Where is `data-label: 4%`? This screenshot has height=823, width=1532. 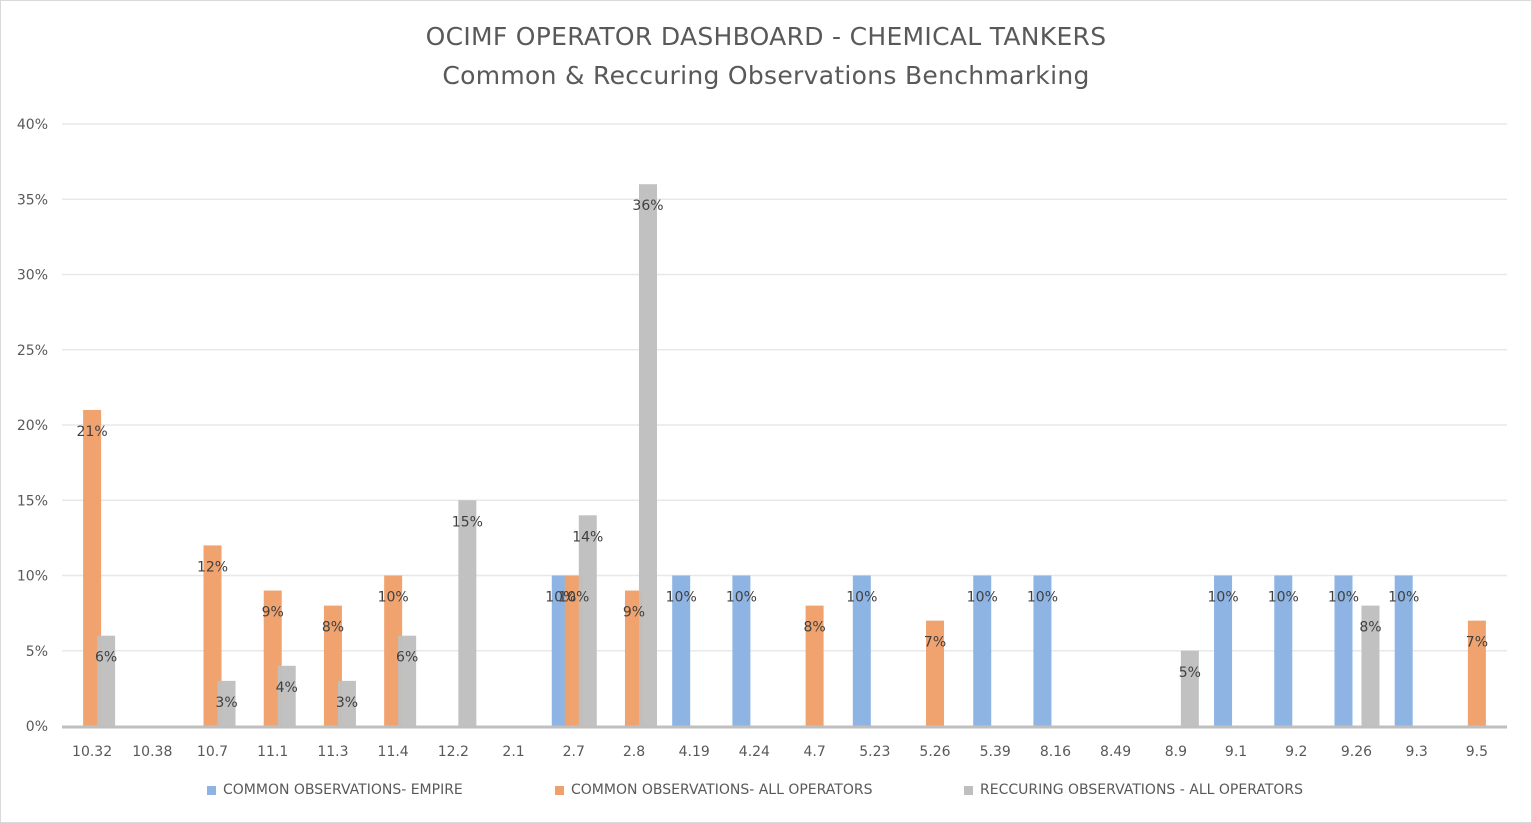
data-label: 4% is located at coordinates (287, 688).